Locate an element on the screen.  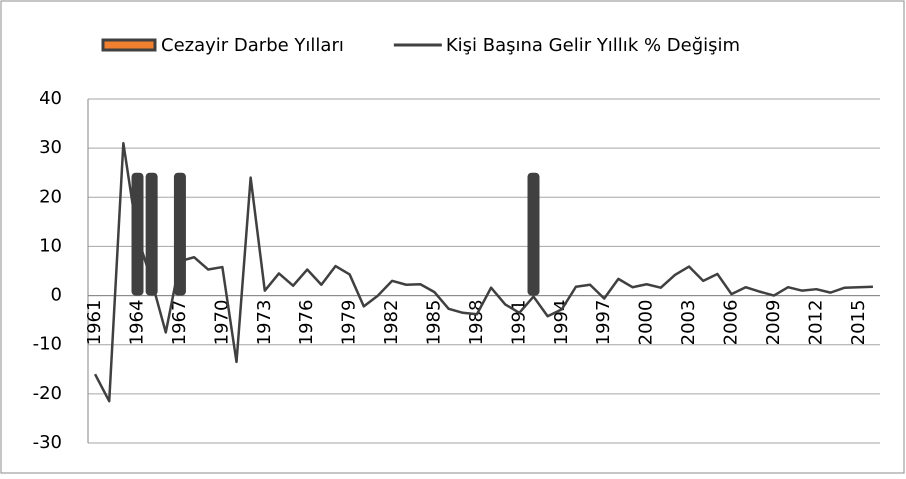
x-tick-label: 1994 is located at coordinates (561, 323).